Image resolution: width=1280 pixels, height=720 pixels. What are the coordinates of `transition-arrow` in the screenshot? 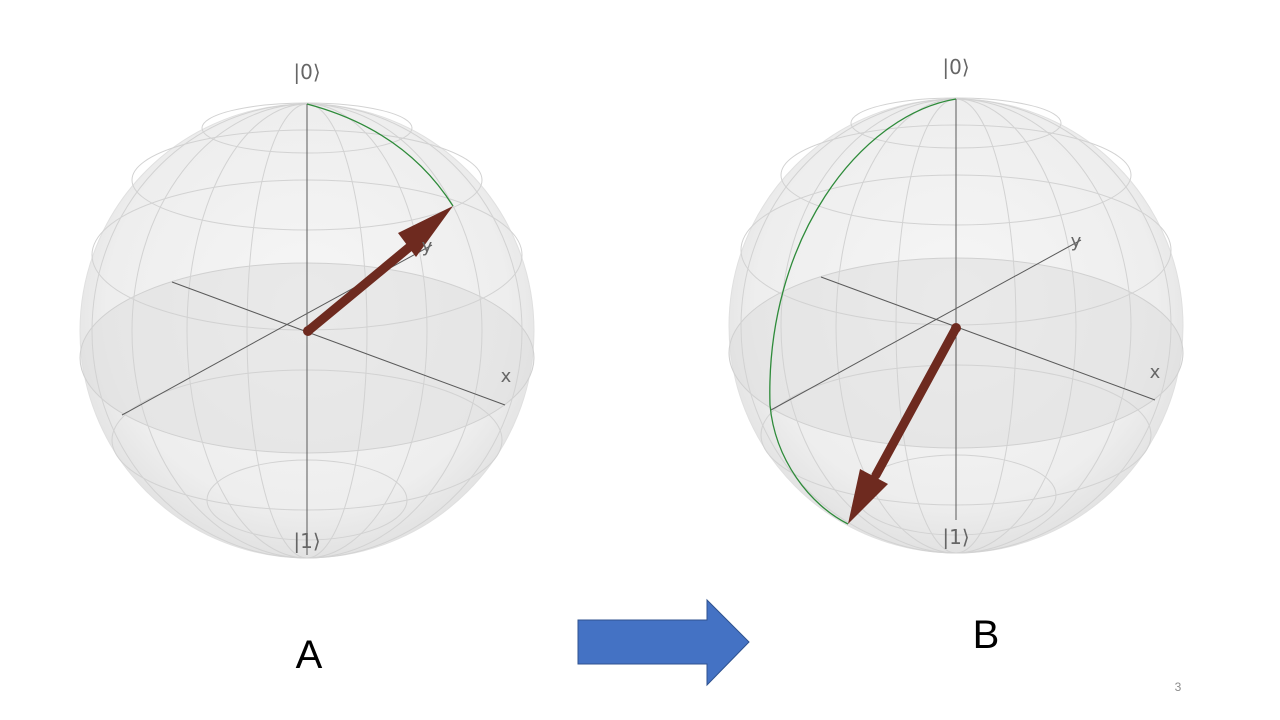 It's located at (663, 642).